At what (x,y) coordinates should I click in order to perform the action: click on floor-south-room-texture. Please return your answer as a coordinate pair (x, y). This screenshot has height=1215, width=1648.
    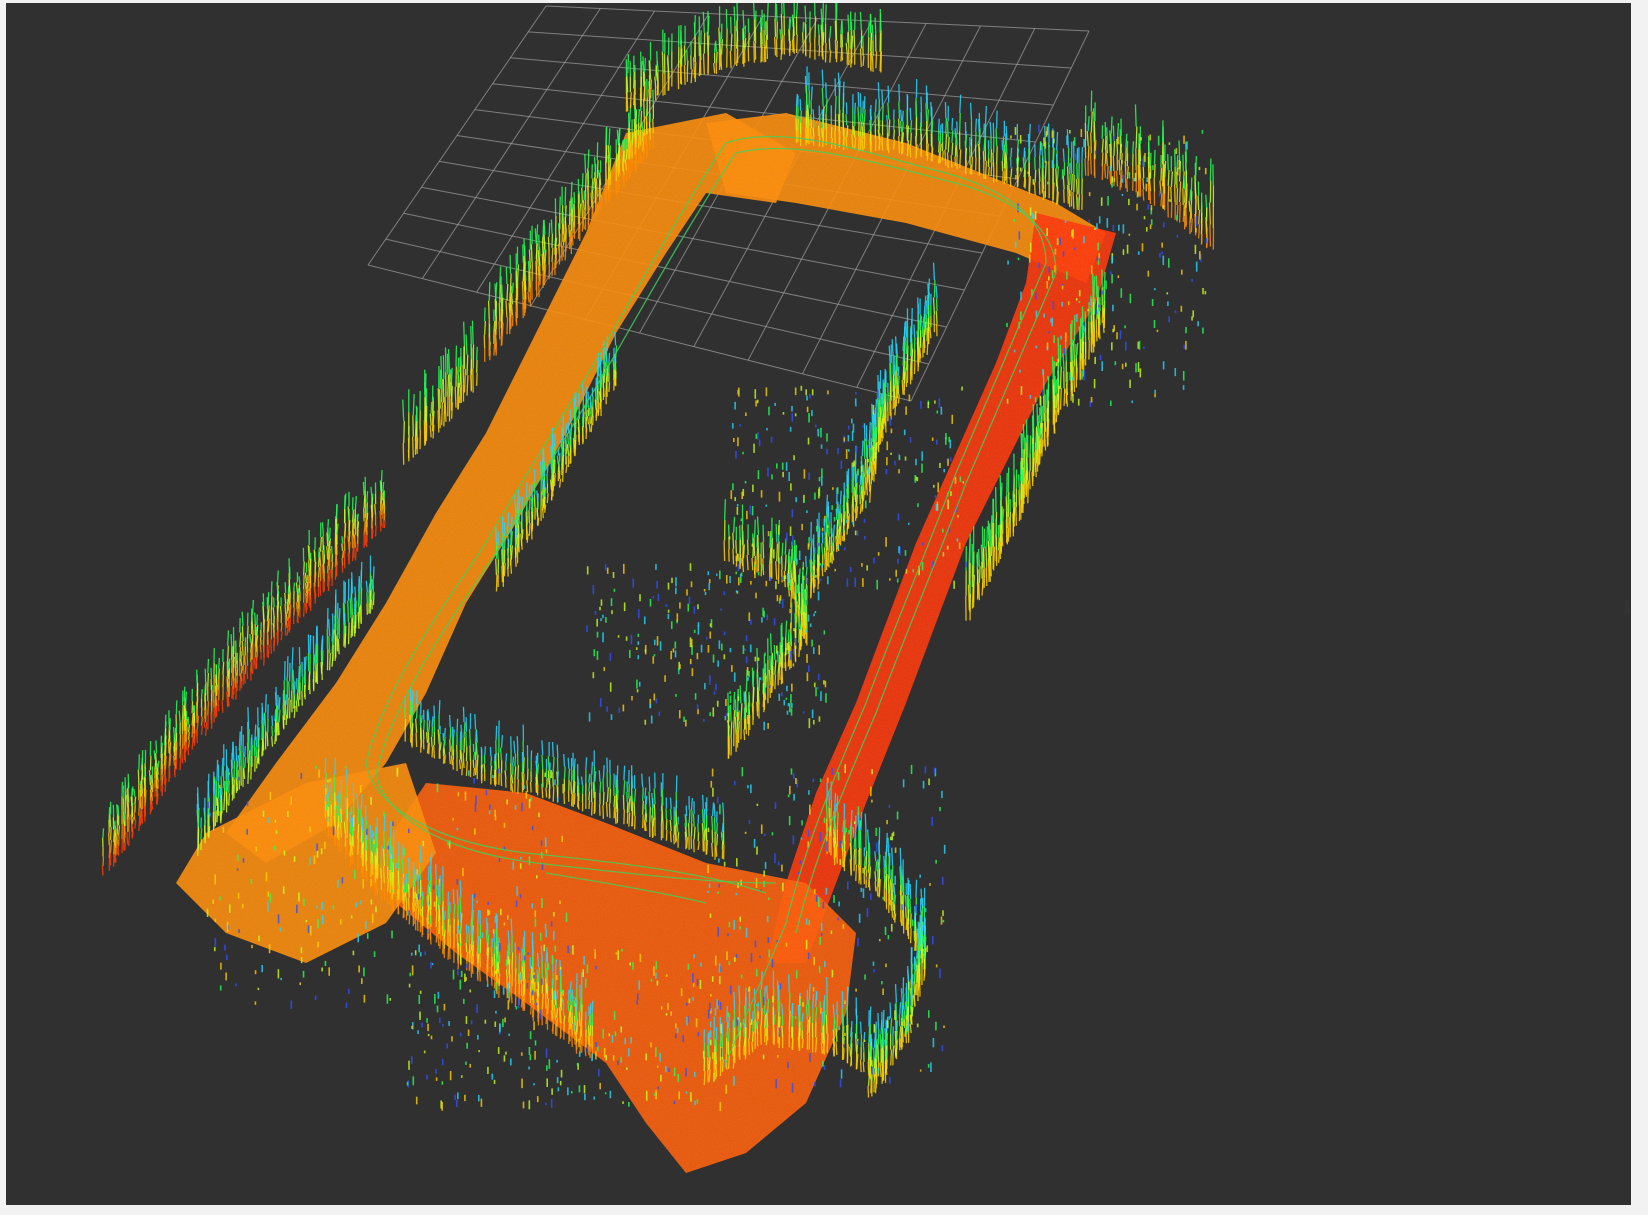
    Looking at the image, I should click on (621, 978).